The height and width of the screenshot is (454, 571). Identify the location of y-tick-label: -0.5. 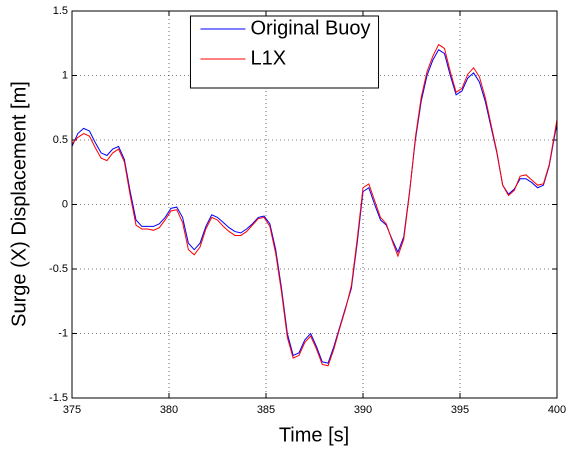
(58, 269).